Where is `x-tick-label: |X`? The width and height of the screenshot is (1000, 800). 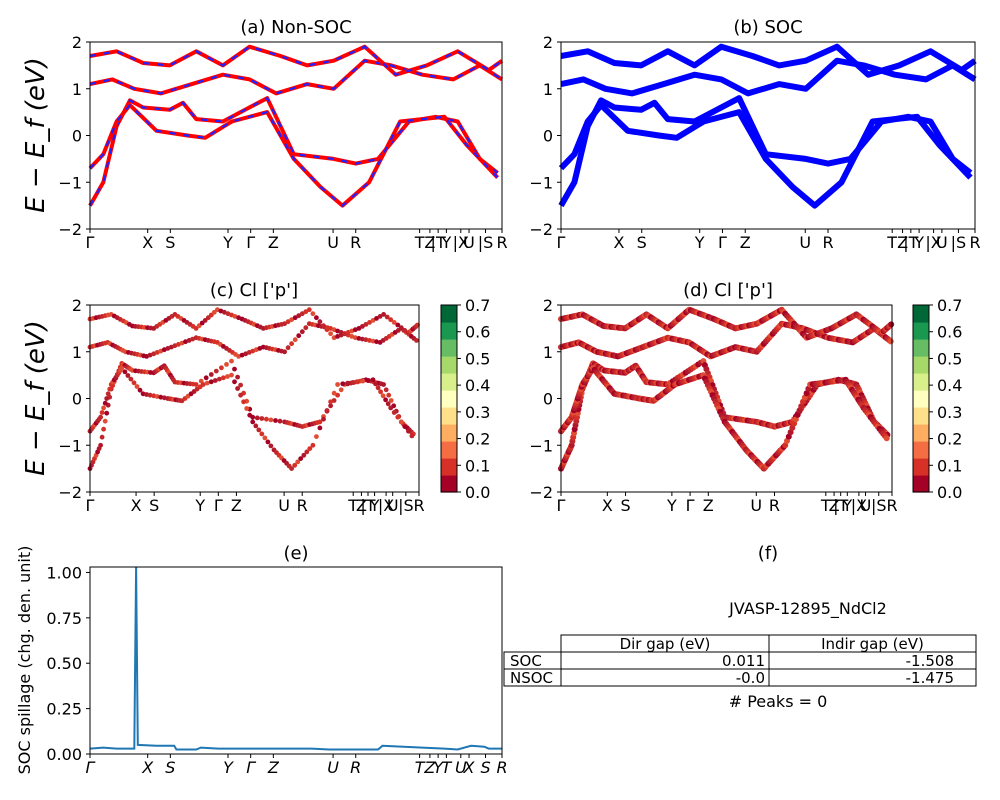 x-tick-label: |X is located at coordinates (461, 242).